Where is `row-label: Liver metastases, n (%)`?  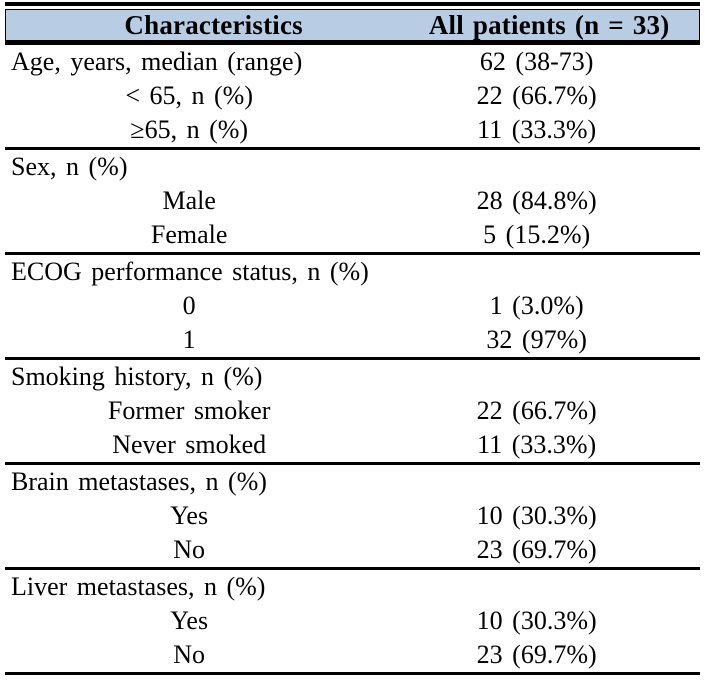 row-label: Liver metastases, n (%) is located at coordinates (138, 586).